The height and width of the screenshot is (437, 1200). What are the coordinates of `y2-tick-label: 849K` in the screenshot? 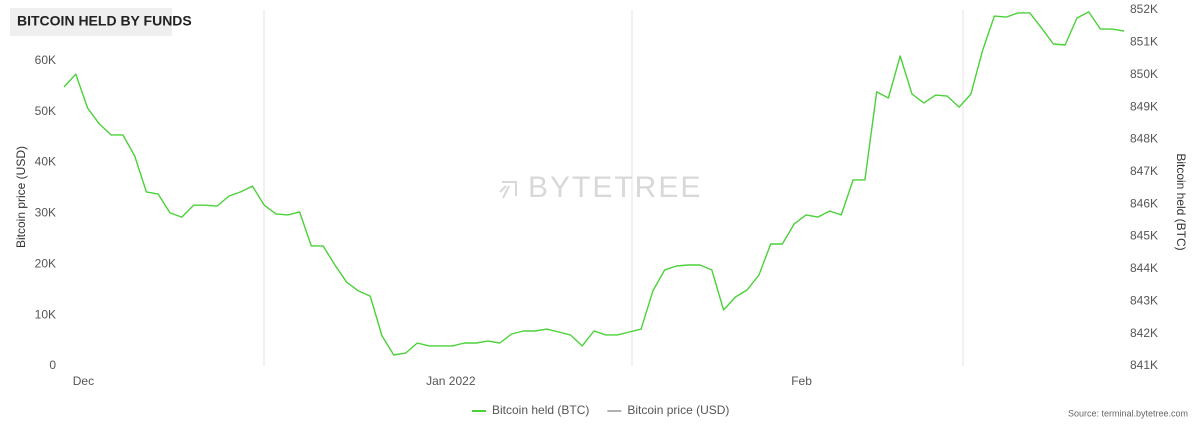 It's located at (1144, 106).